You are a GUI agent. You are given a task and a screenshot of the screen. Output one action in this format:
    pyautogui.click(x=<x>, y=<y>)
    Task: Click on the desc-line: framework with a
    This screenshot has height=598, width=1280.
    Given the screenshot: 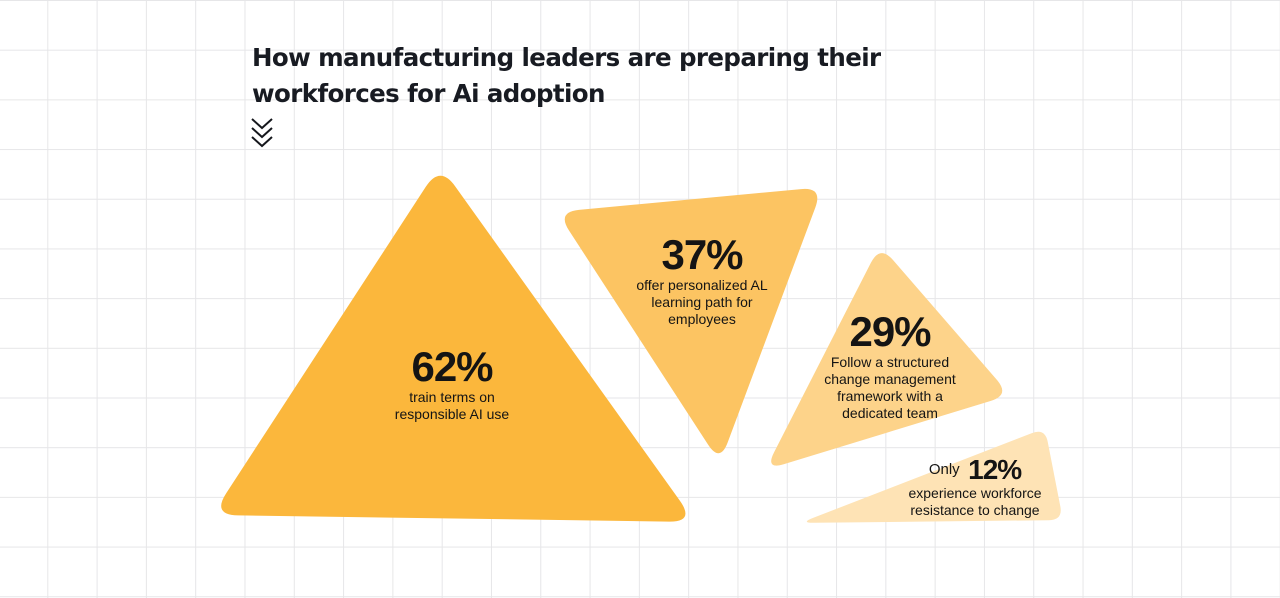 What is the action you would take?
    pyautogui.click(x=890, y=396)
    